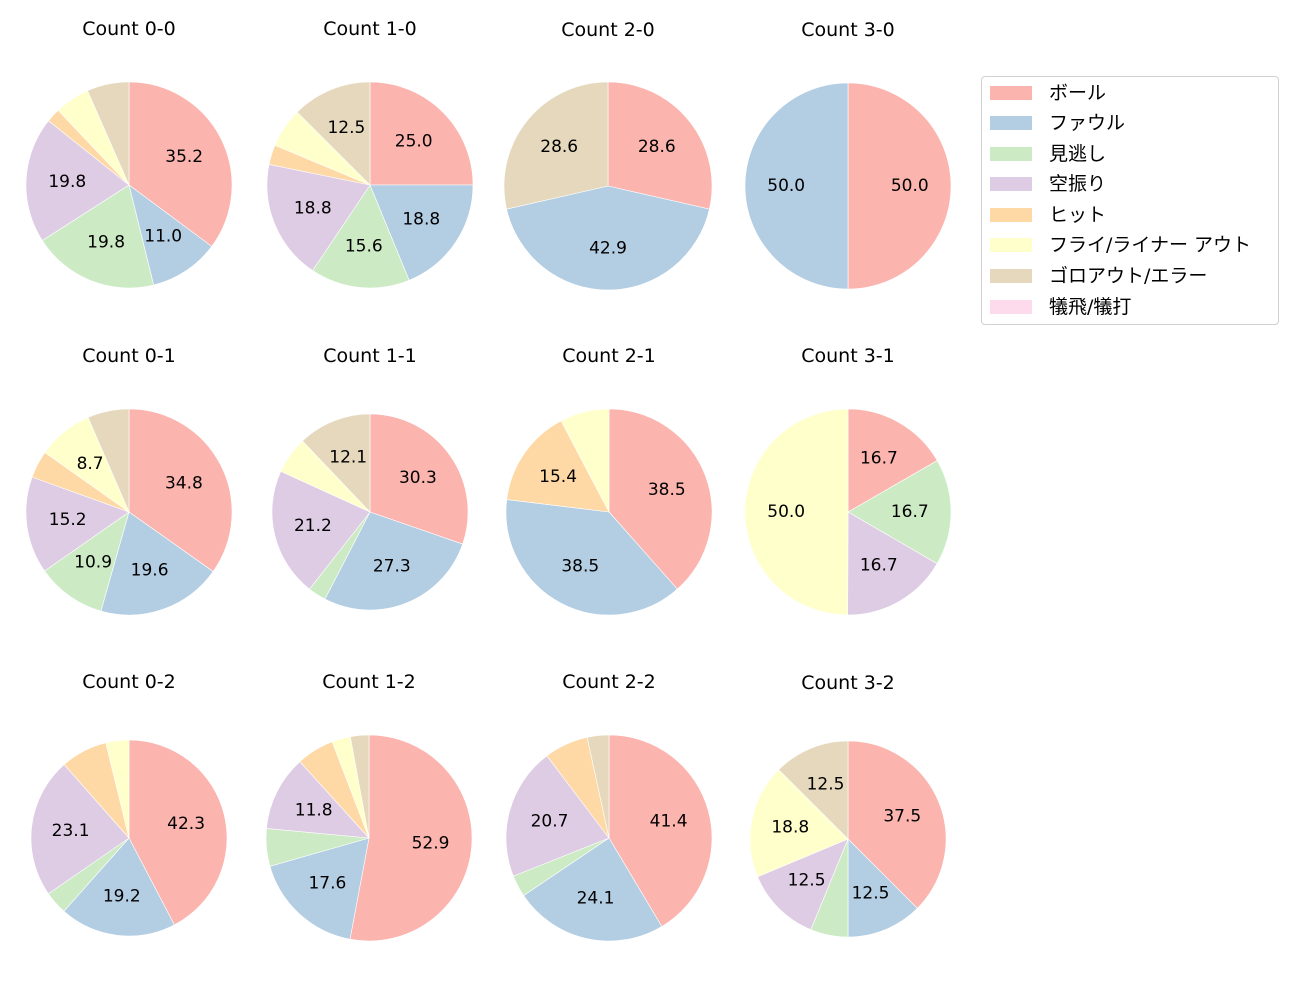 The image size is (1300, 1000). Describe the element at coordinates (348, 457) in the screenshot. I see `slice-percent-label: 12.1` at that location.